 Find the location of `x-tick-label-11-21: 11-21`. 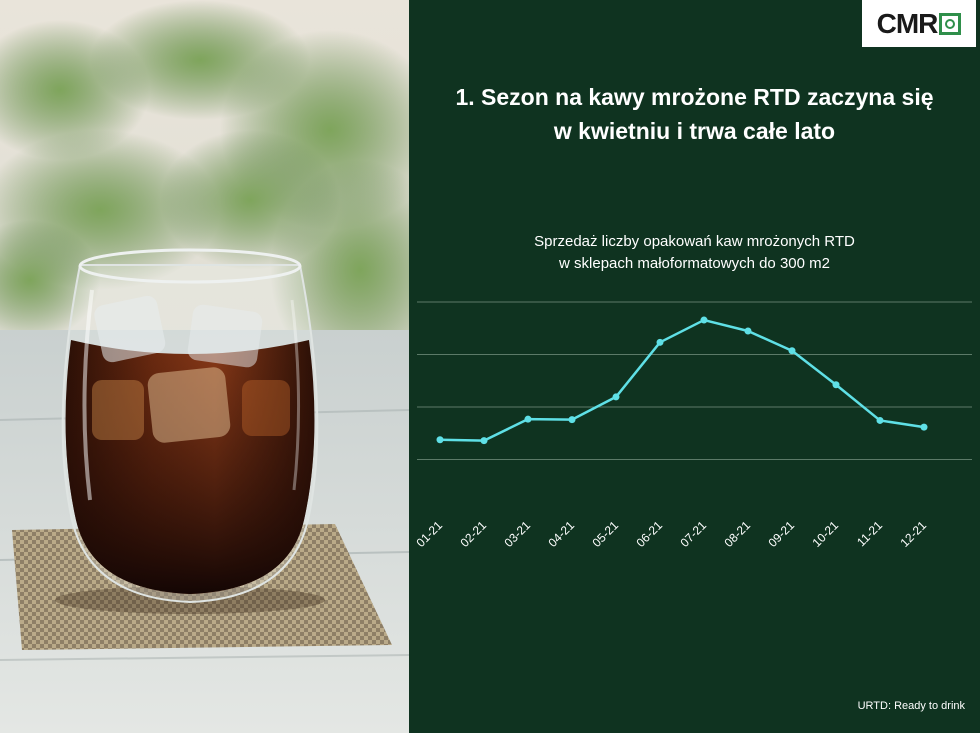

x-tick-label-11-21: 11-21 is located at coordinates (869, 533).